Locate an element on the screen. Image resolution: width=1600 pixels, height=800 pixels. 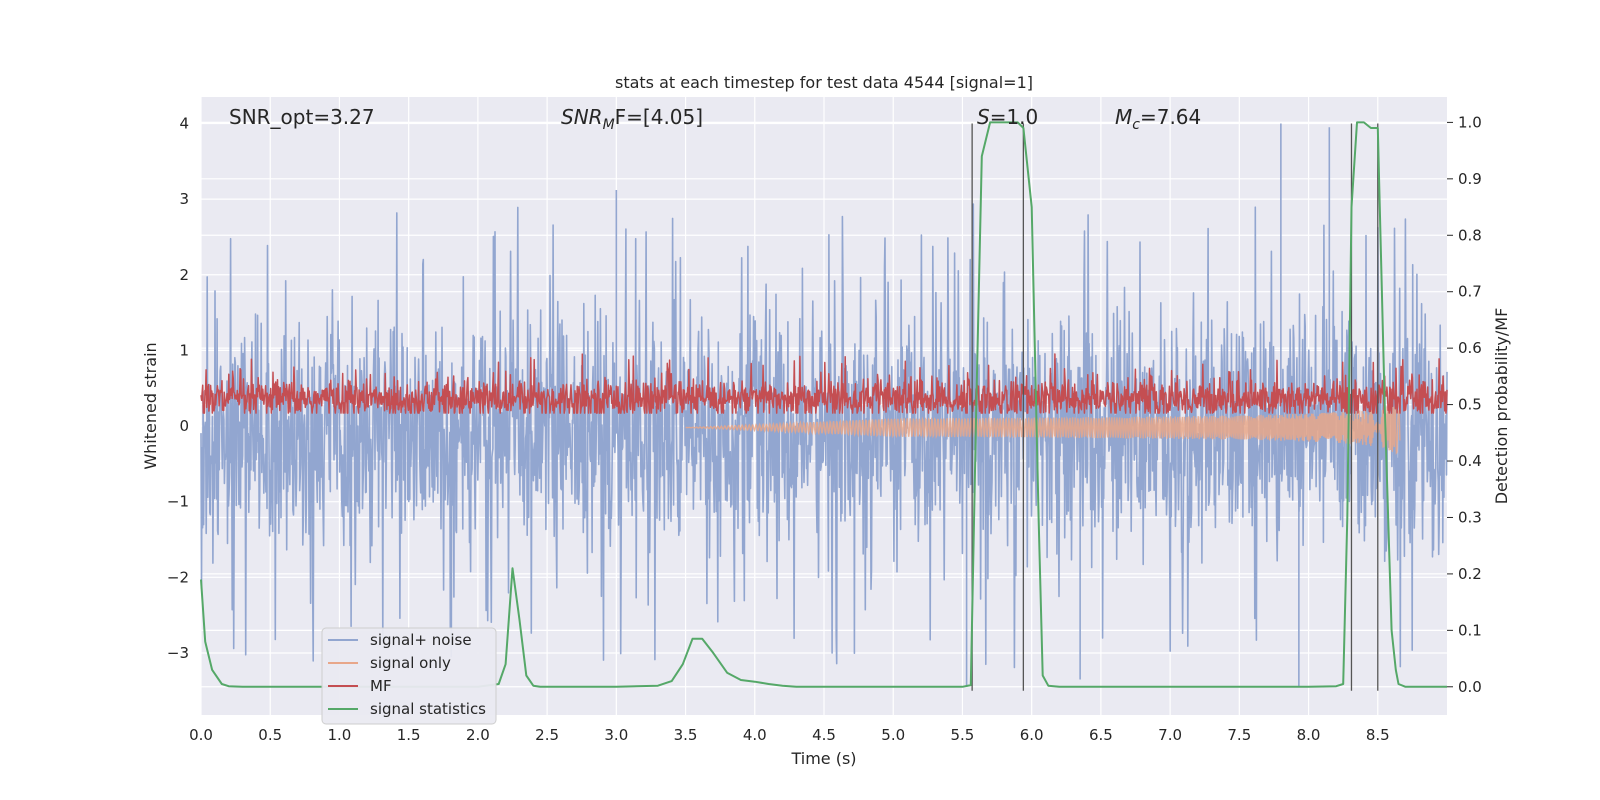
y-right-tick-label-2: 0.8 is located at coordinates (1470, 235).